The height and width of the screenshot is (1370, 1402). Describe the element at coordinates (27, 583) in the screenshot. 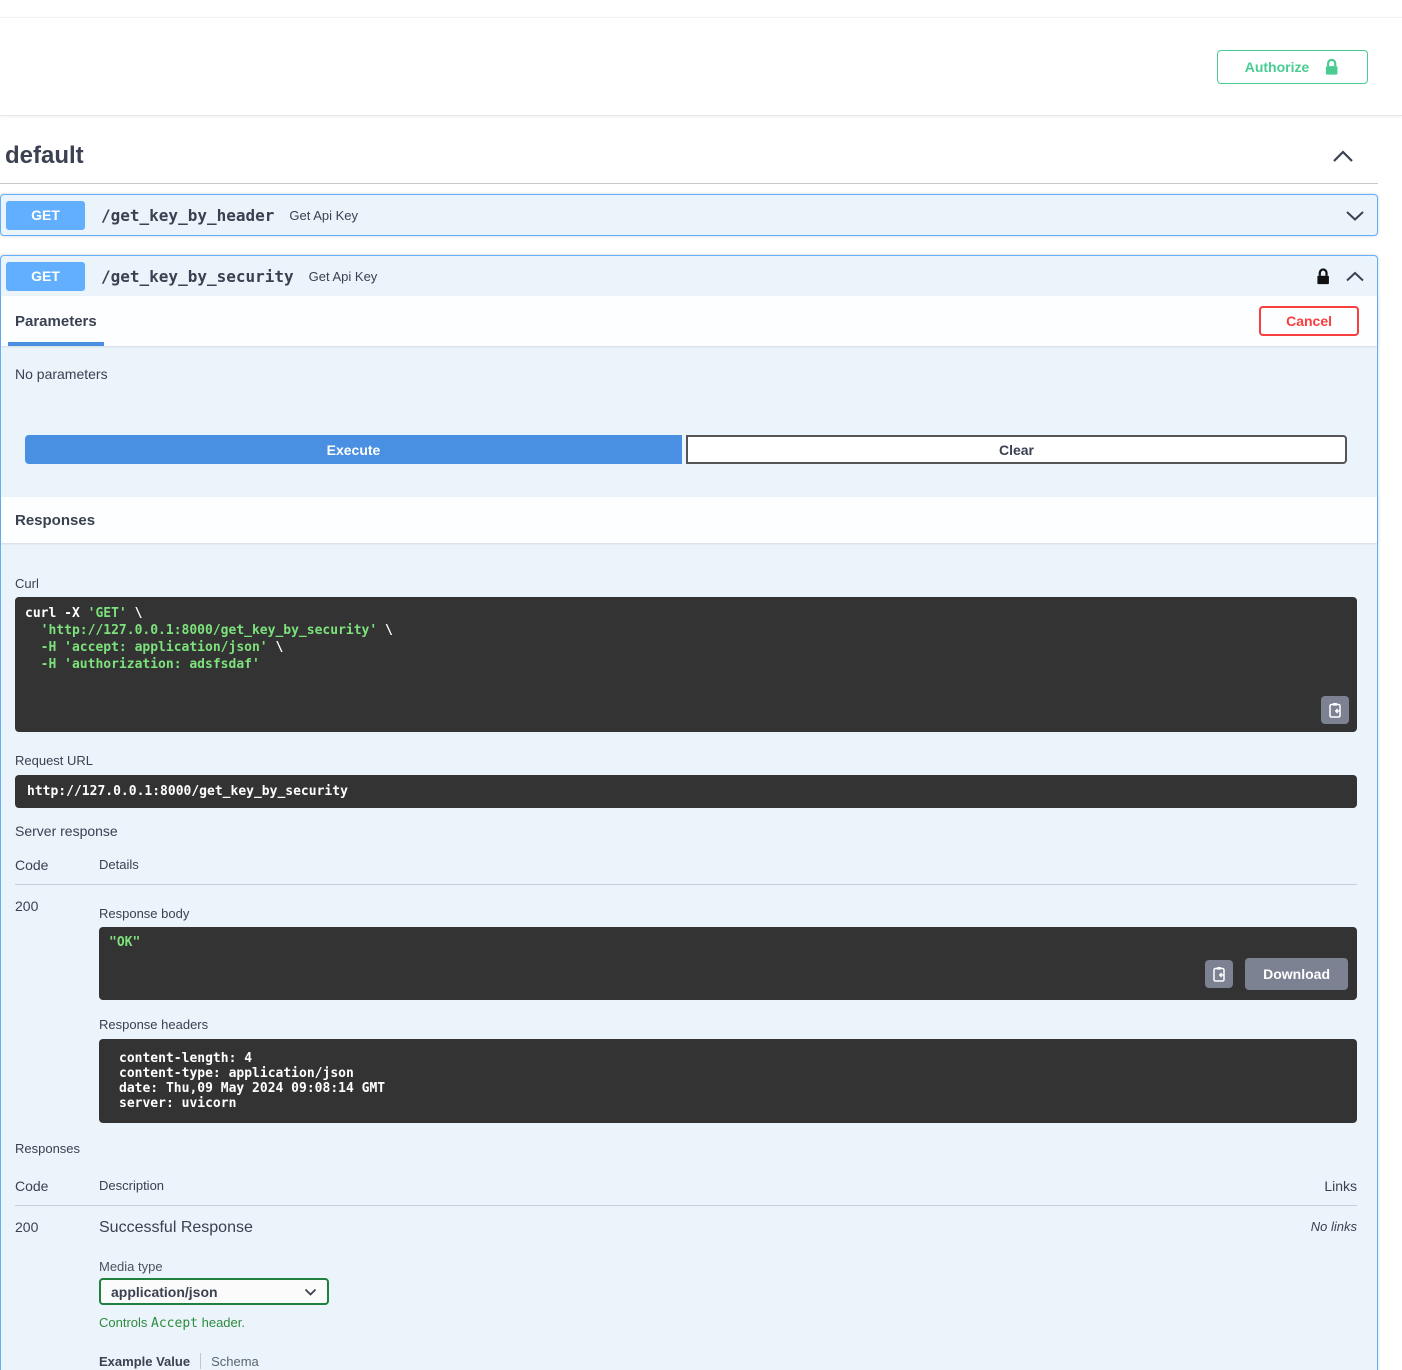

I see `curl-label: Curl` at that location.